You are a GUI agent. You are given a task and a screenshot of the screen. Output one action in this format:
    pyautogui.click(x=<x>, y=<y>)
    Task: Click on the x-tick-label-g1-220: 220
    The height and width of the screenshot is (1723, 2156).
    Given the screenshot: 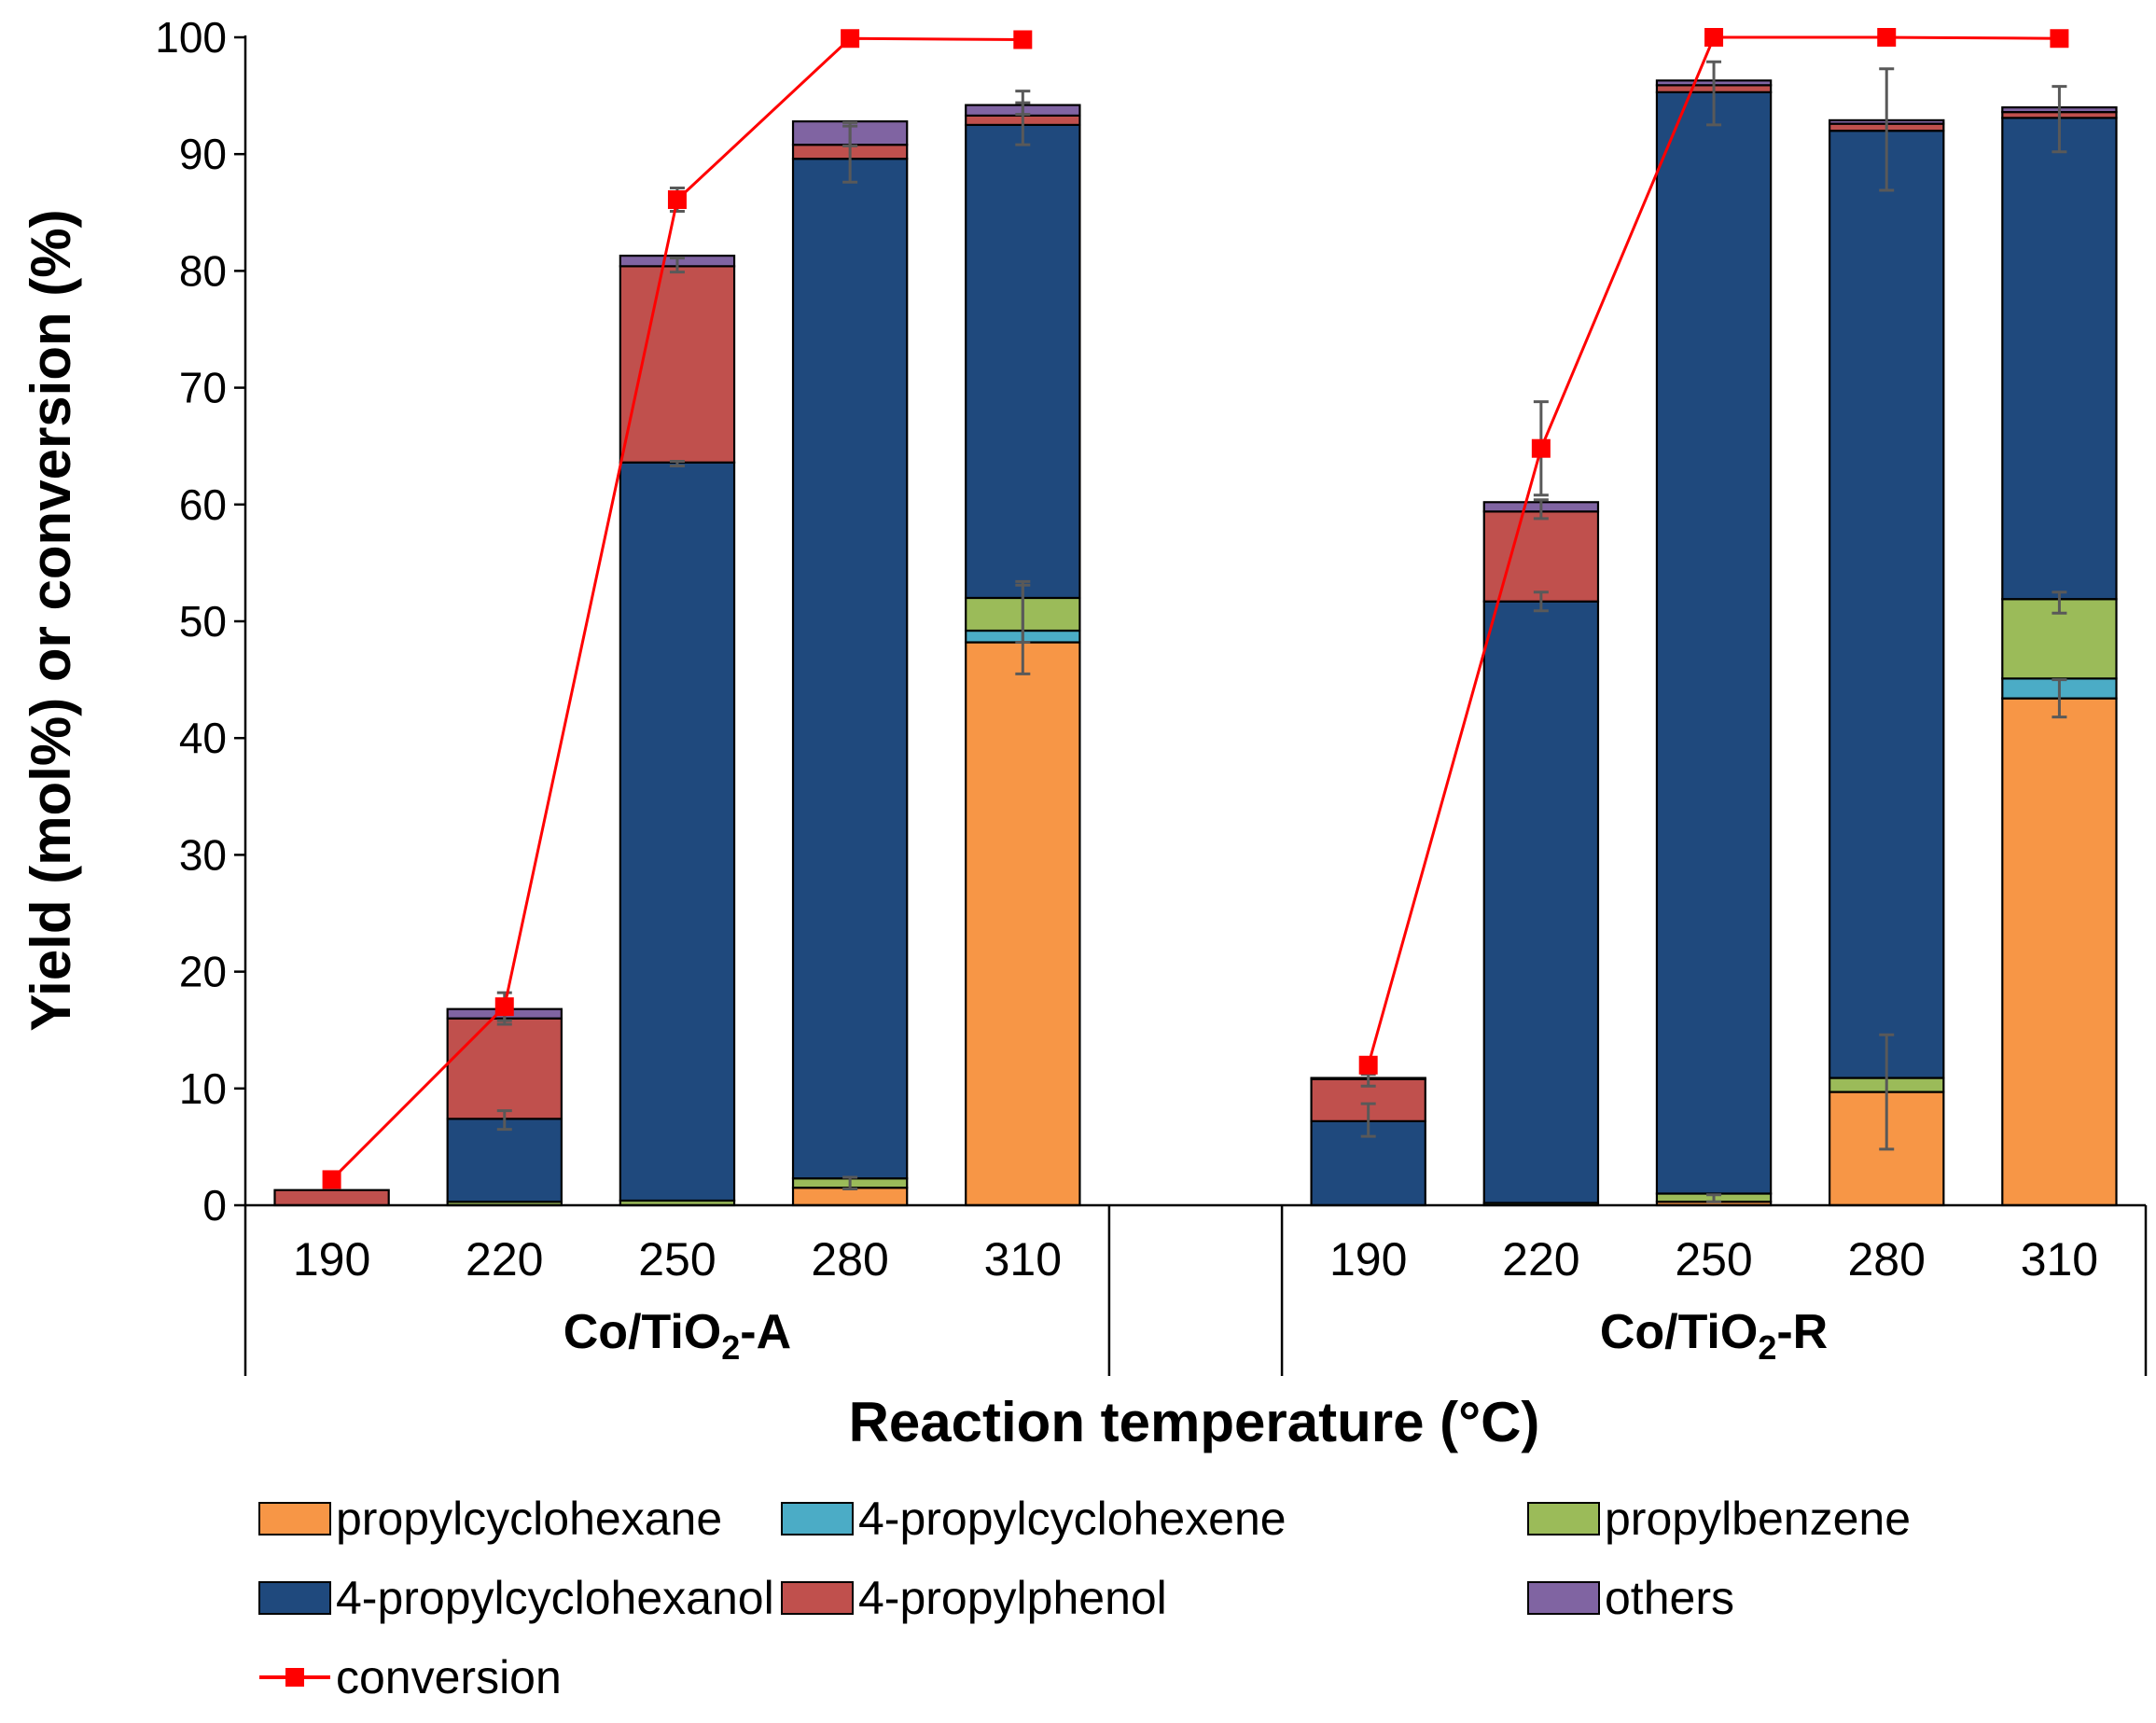 What is the action you would take?
    pyautogui.click(x=1540, y=1259)
    